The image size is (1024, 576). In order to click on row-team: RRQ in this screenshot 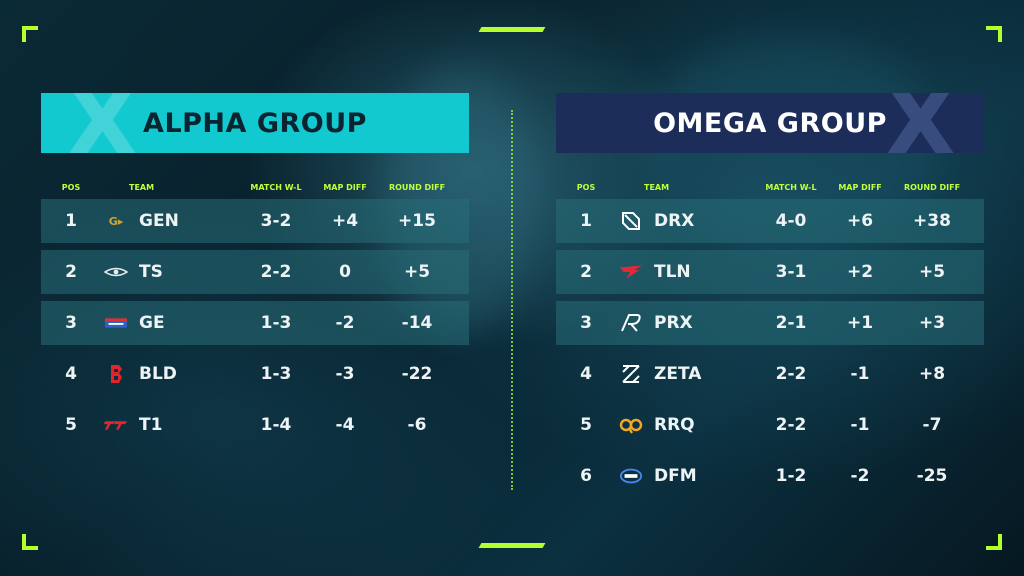, I will do `click(674, 425)`.